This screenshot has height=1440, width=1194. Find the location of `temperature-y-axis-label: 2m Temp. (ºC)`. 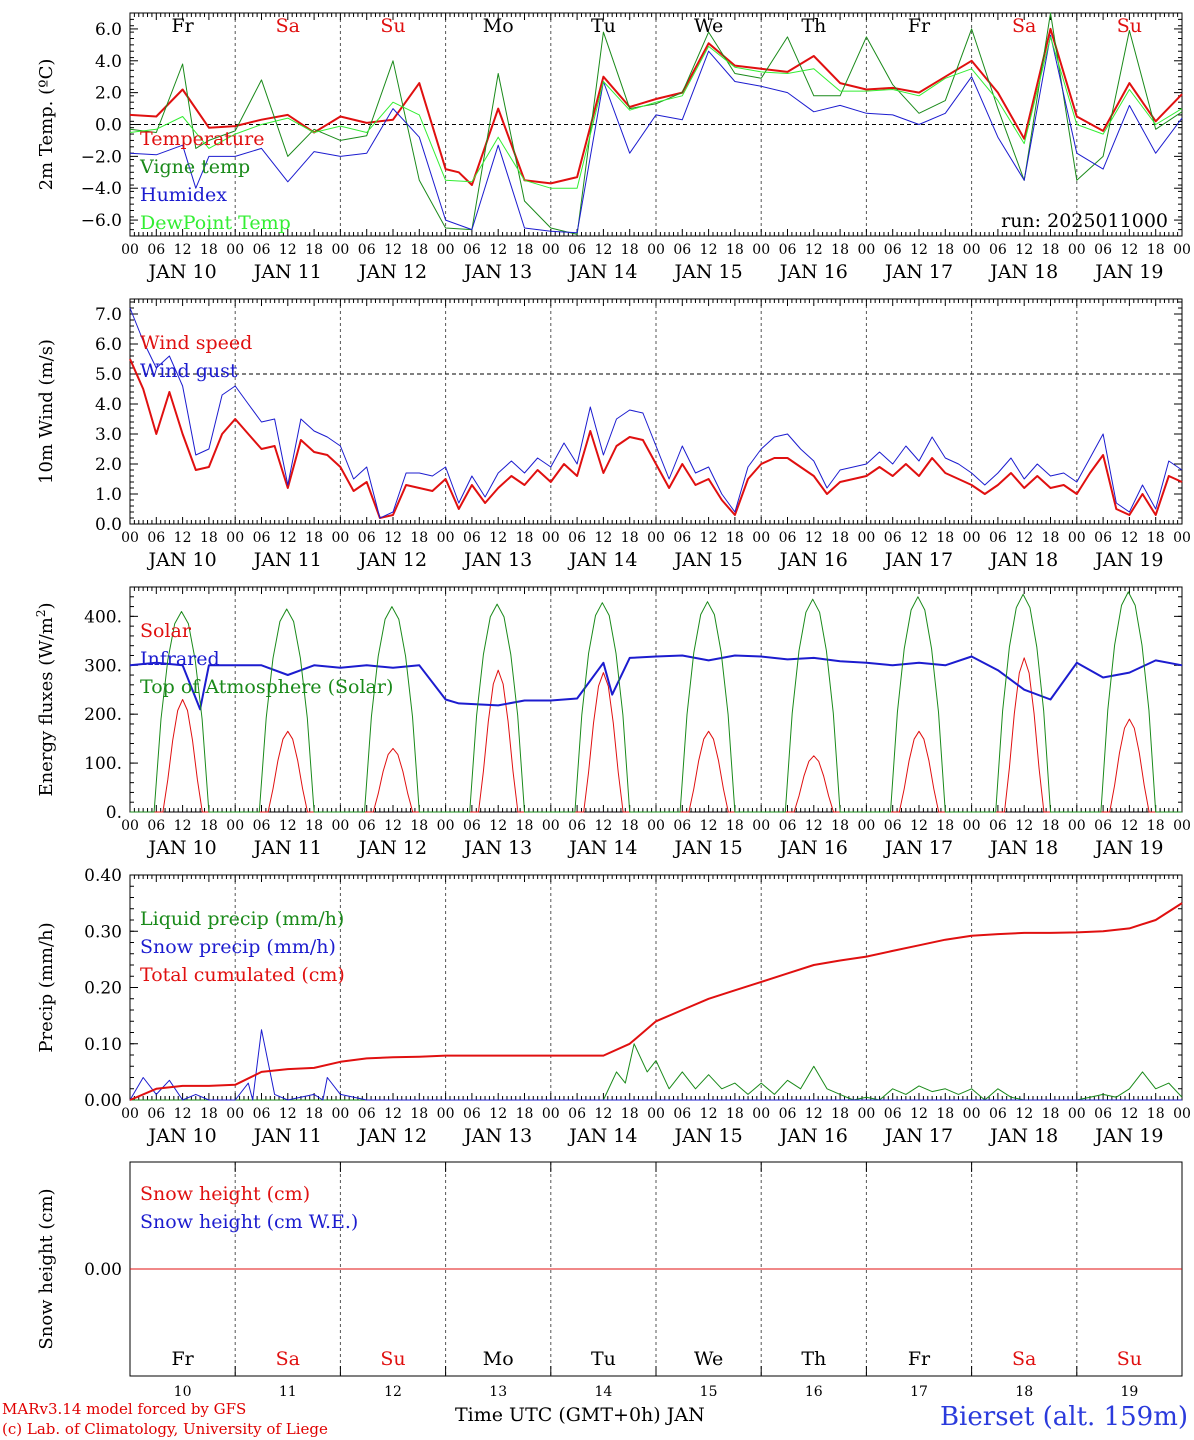

temperature-y-axis-label: 2m Temp. (ºC) is located at coordinates (46, 125).